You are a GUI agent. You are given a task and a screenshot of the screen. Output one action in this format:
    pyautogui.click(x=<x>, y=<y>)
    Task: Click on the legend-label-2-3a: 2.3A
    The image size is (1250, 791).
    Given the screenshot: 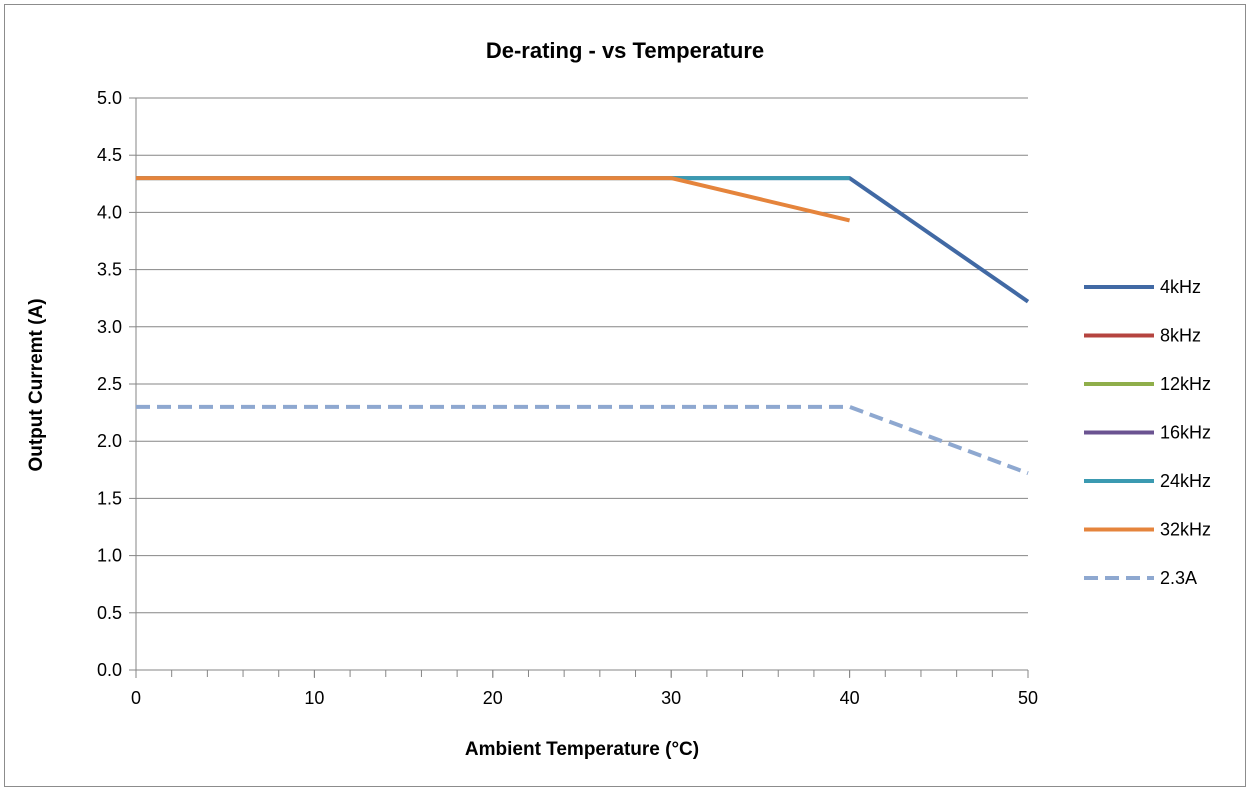 What is the action you would take?
    pyautogui.click(x=1178, y=578)
    